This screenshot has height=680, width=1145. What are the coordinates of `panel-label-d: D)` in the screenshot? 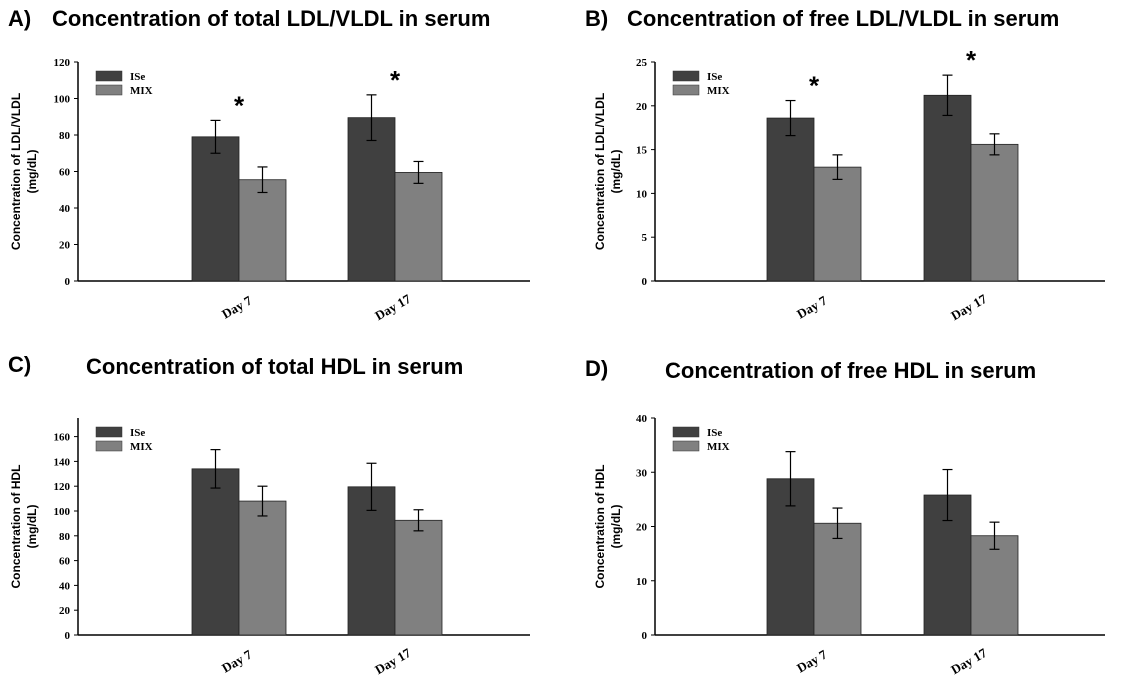 It's located at (597, 368).